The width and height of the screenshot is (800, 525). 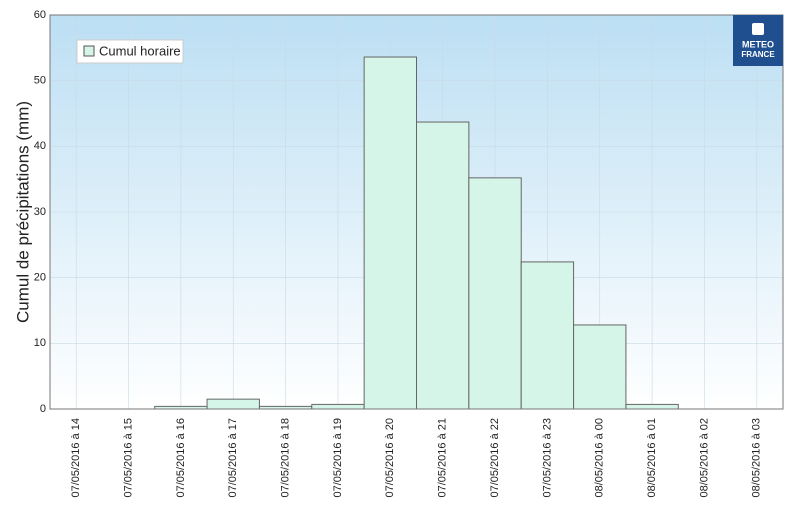 I want to click on y-axis-label: Cumul de précipitations (mm), so click(x=22, y=212).